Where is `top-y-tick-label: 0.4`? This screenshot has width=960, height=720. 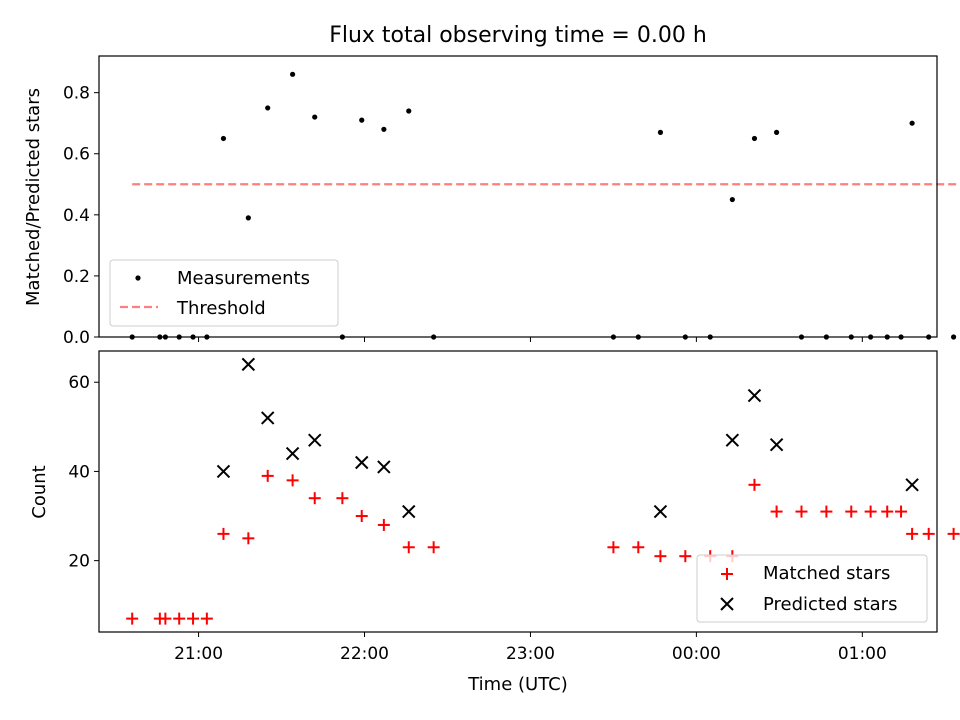
top-y-tick-label: 0.4 is located at coordinates (76, 216).